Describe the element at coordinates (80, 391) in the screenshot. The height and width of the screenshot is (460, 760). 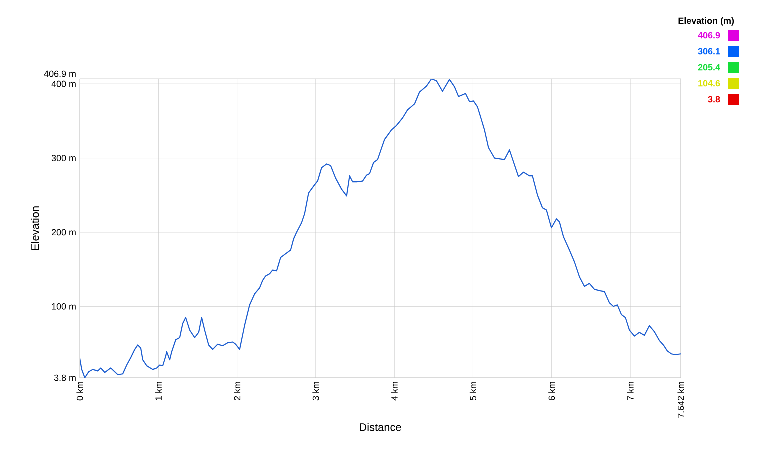
I see `x-tick-label: 0 km` at that location.